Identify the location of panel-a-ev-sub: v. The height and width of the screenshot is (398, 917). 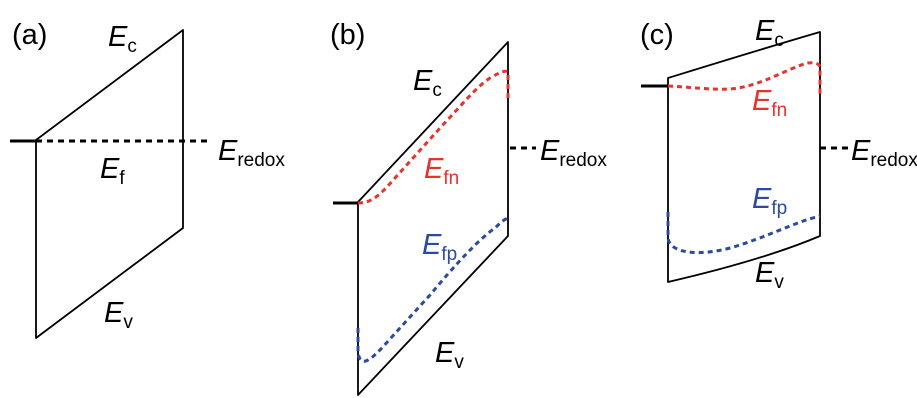
(128, 322).